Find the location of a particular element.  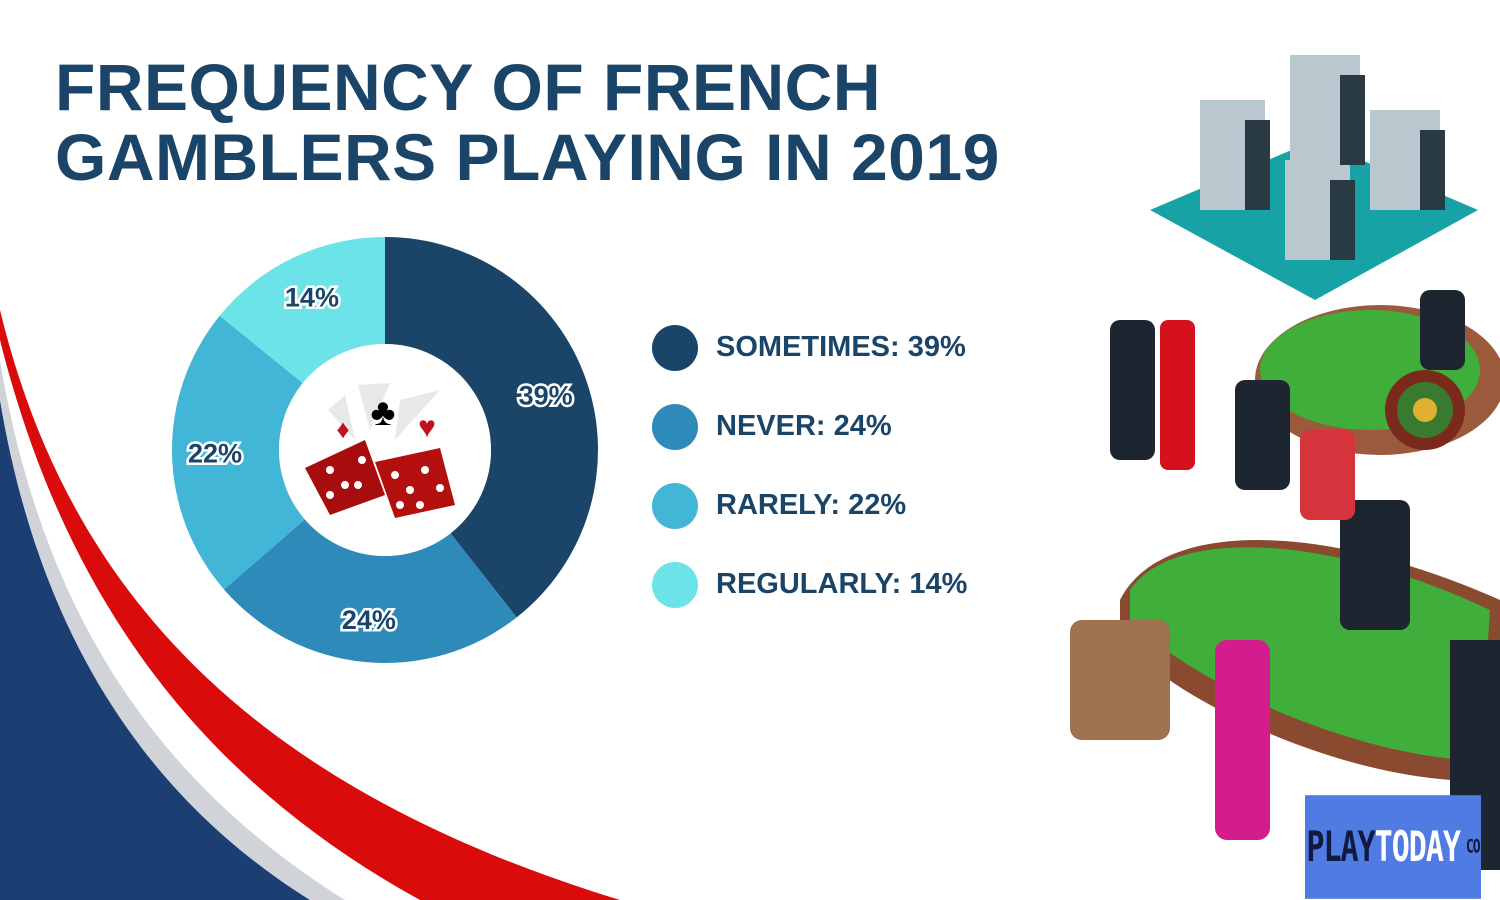

legend-label: NEVER: 24% is located at coordinates (804, 426).